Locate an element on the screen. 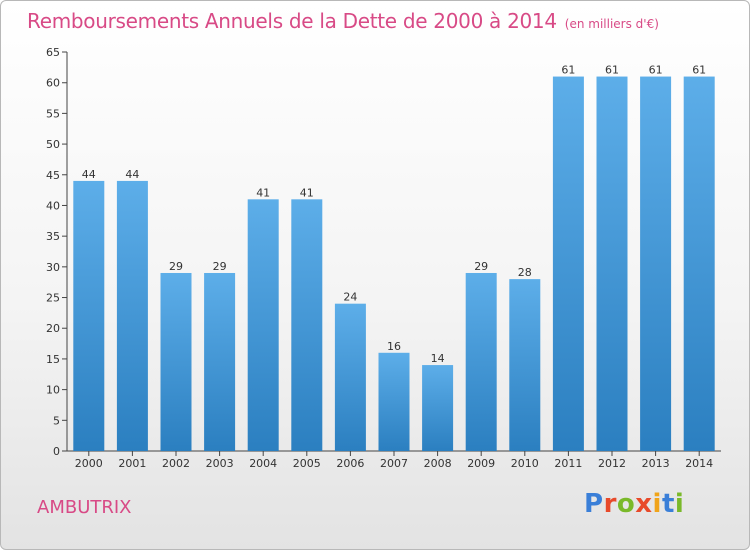 This screenshot has width=750, height=550. bar-2005 is located at coordinates (307, 325).